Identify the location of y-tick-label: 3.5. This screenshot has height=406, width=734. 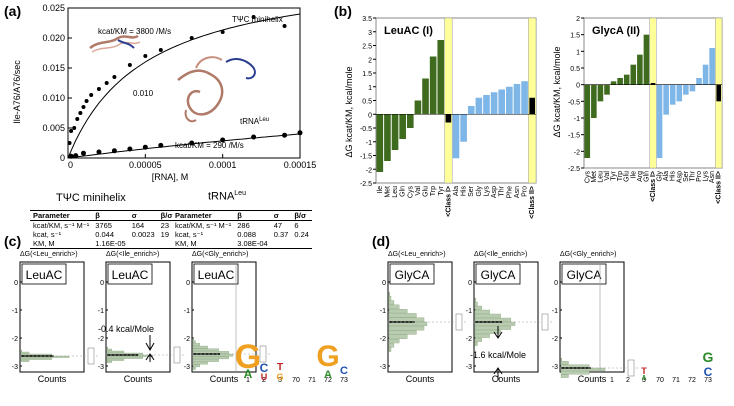
(367, 19).